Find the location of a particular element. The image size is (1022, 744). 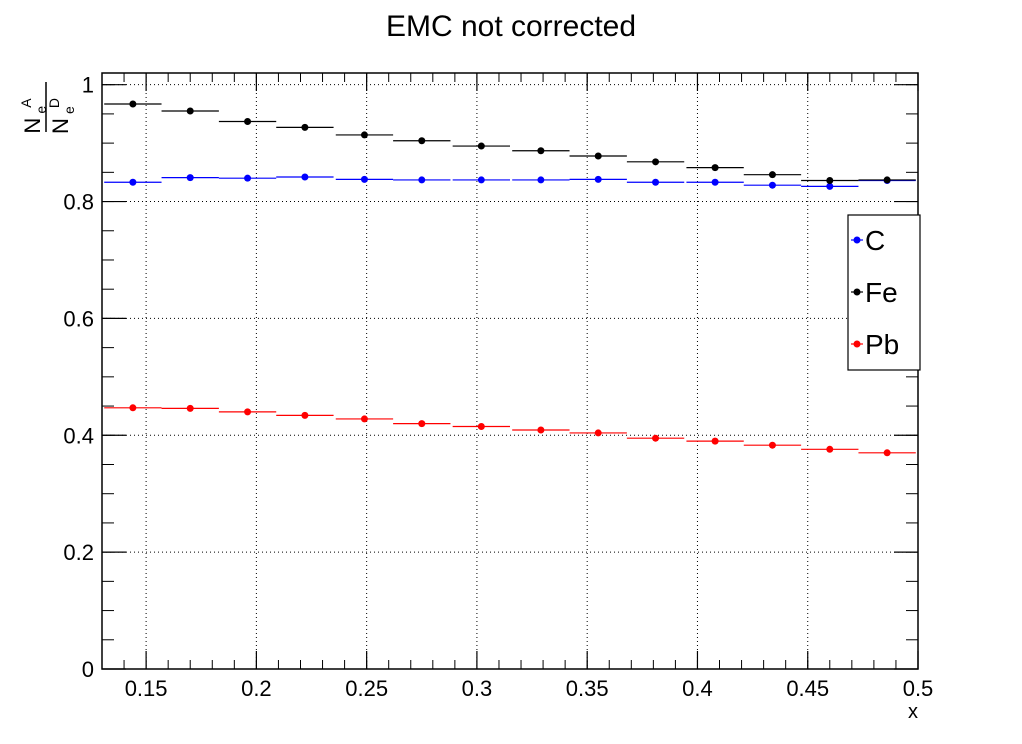

x-tick-label: 0.45 is located at coordinates (807, 688).